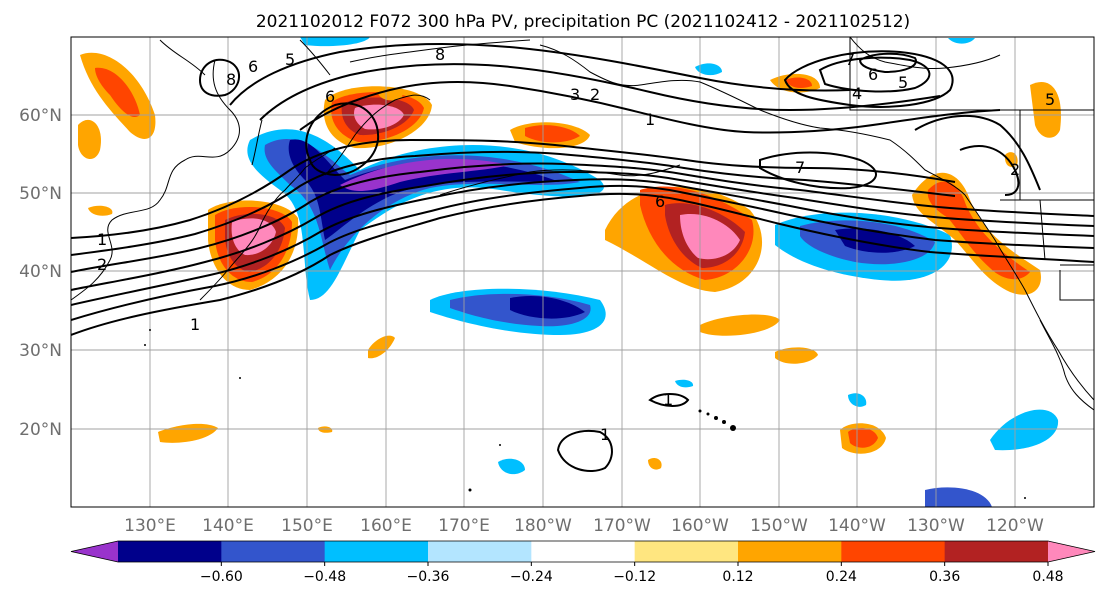  I want to click on lat-label: 20°N, so click(40, 430).